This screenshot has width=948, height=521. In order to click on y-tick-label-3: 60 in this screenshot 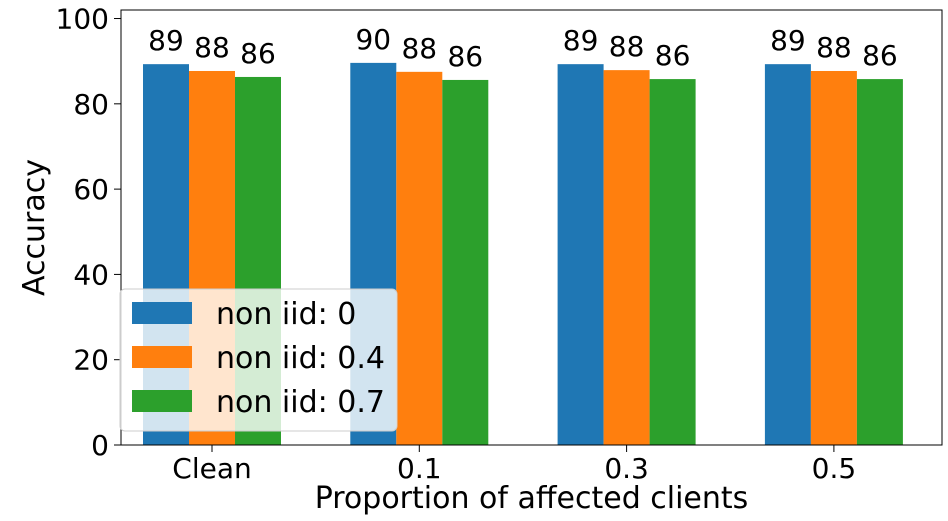, I will do `click(91, 189)`.